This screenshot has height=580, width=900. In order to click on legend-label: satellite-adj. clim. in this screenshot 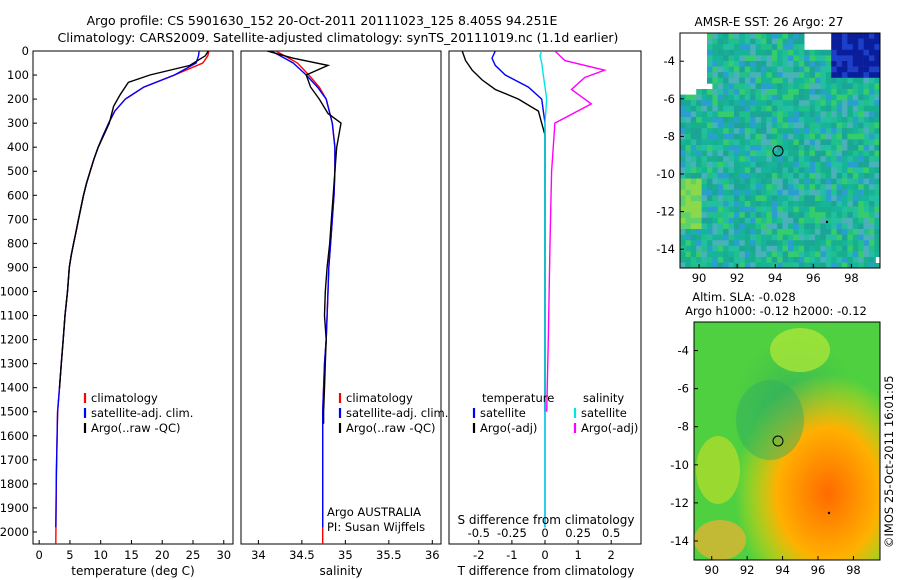, I will do `click(397, 413)`.